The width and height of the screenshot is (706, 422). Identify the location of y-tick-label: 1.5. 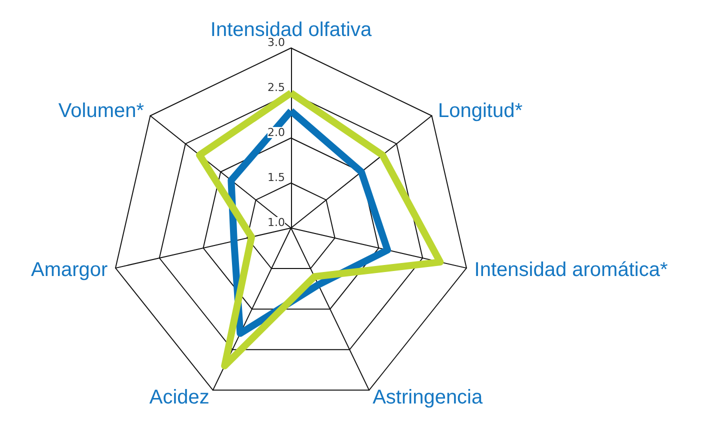
(276, 177).